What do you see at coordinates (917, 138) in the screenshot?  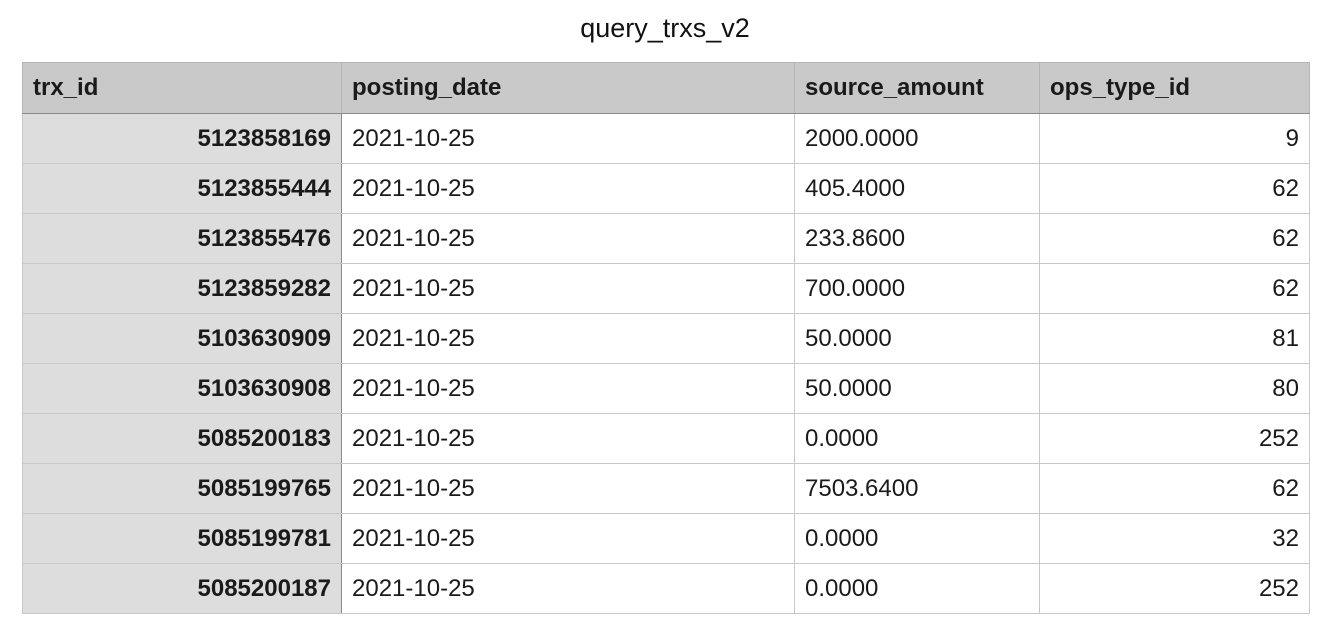 I see `cell-source-amount: 2000.0000` at bounding box center [917, 138].